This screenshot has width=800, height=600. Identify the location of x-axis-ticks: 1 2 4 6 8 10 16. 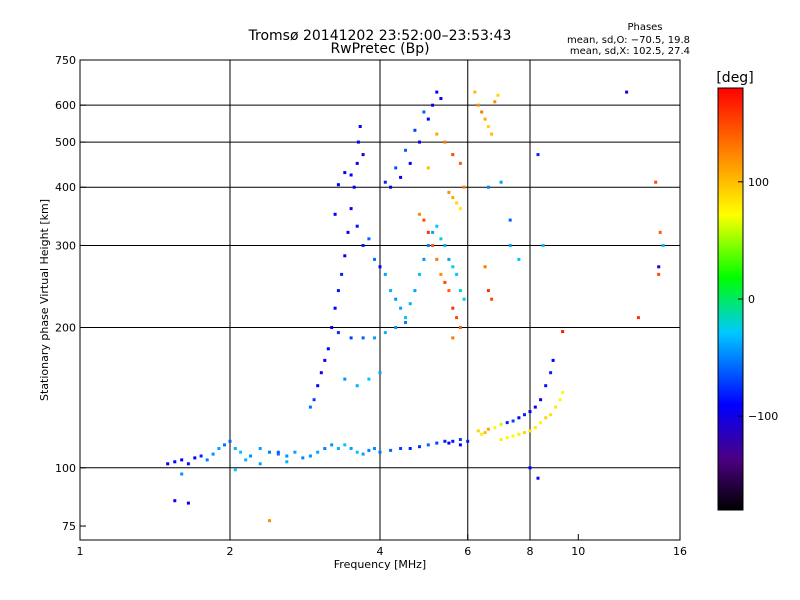
(382, 546).